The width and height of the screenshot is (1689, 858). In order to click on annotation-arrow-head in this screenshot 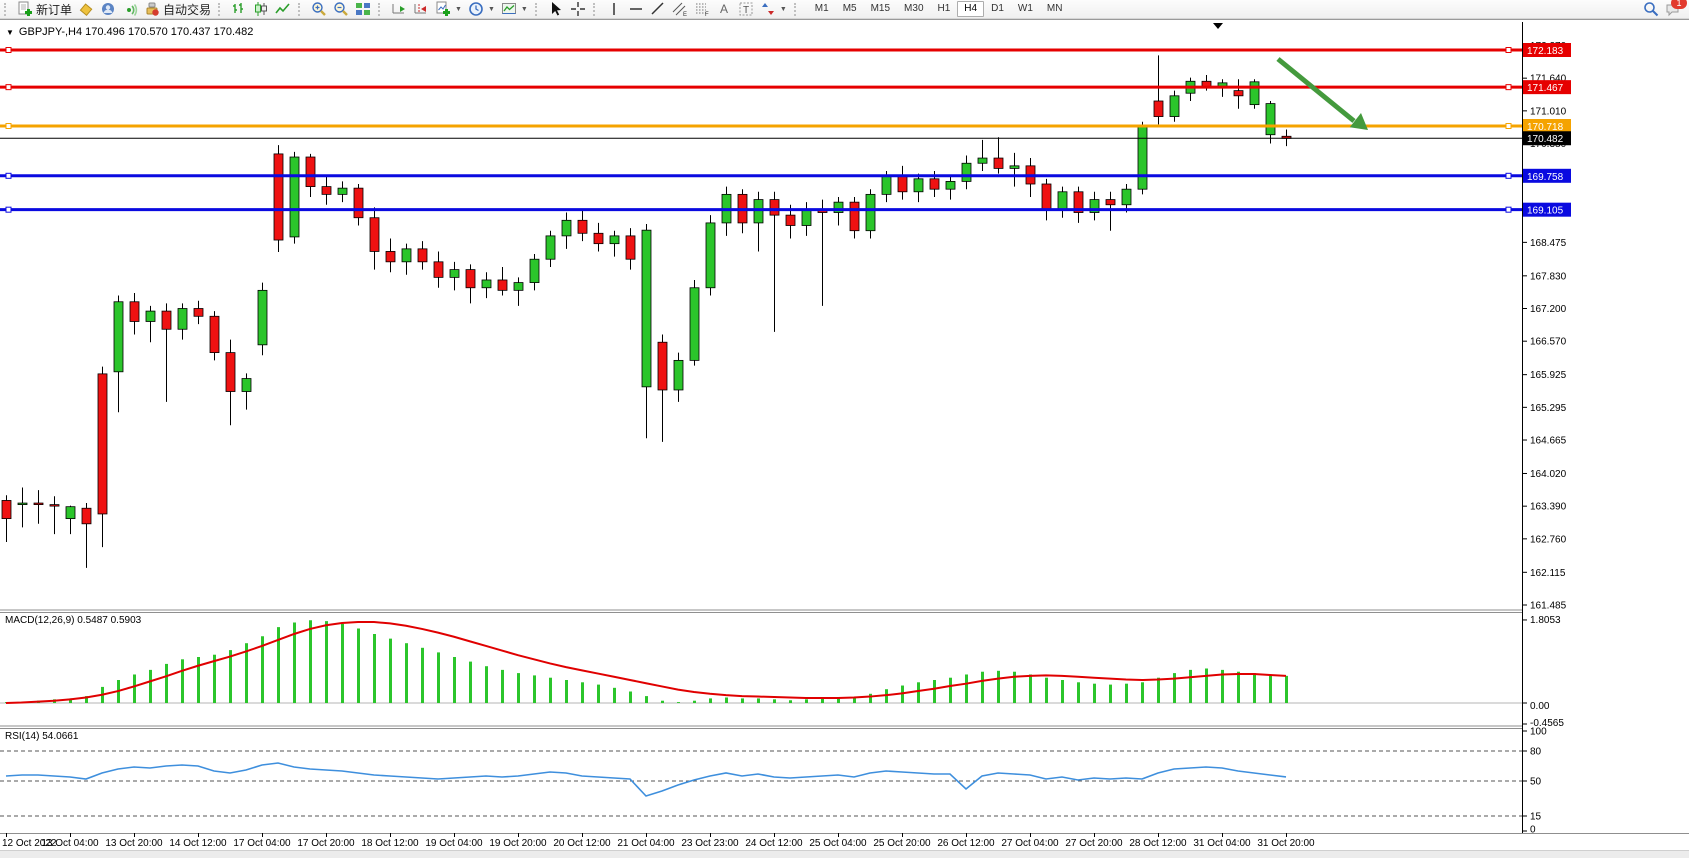, I will do `click(1358, 121)`.